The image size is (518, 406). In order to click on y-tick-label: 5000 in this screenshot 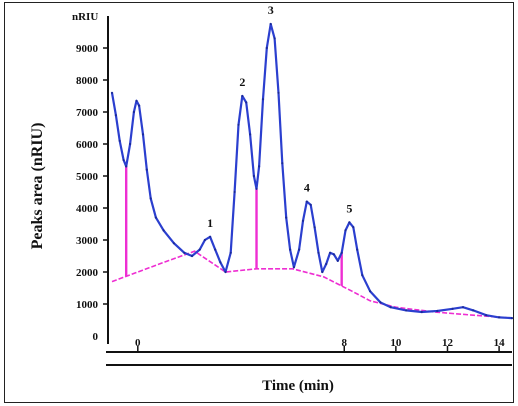, I will do `click(87, 177)`.